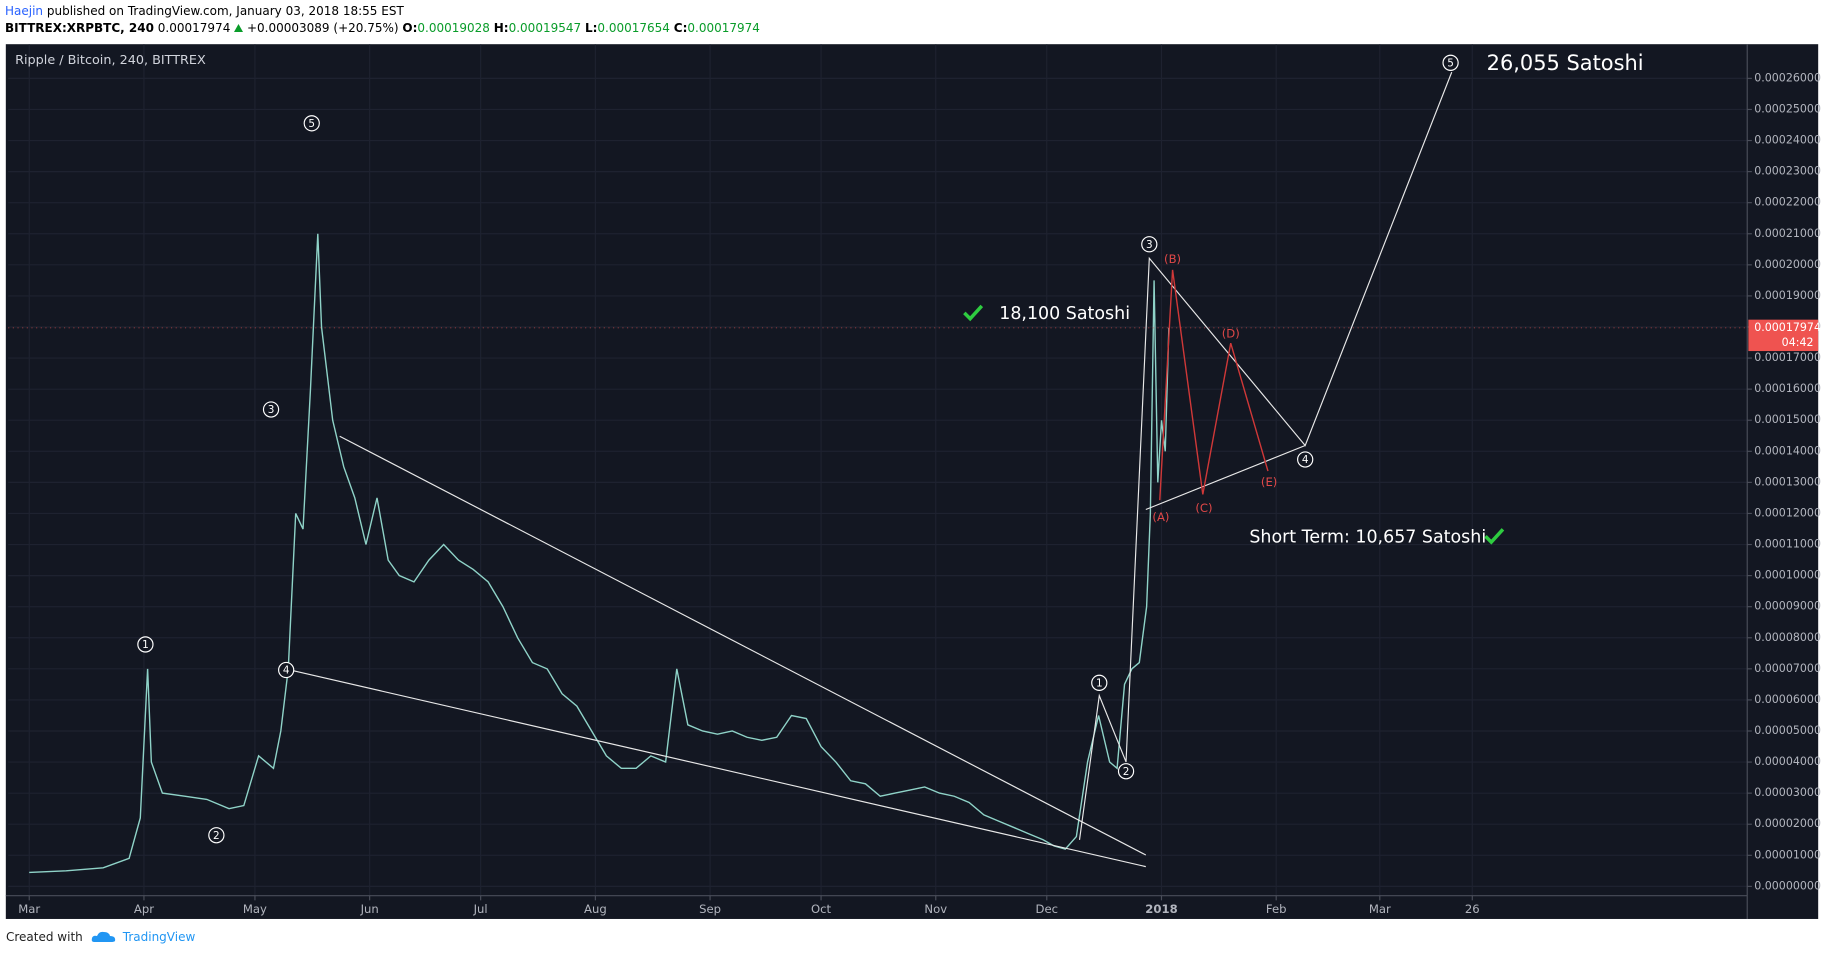  Describe the element at coordinates (1276, 909) in the screenshot. I see `x-tick-label: Feb` at that location.